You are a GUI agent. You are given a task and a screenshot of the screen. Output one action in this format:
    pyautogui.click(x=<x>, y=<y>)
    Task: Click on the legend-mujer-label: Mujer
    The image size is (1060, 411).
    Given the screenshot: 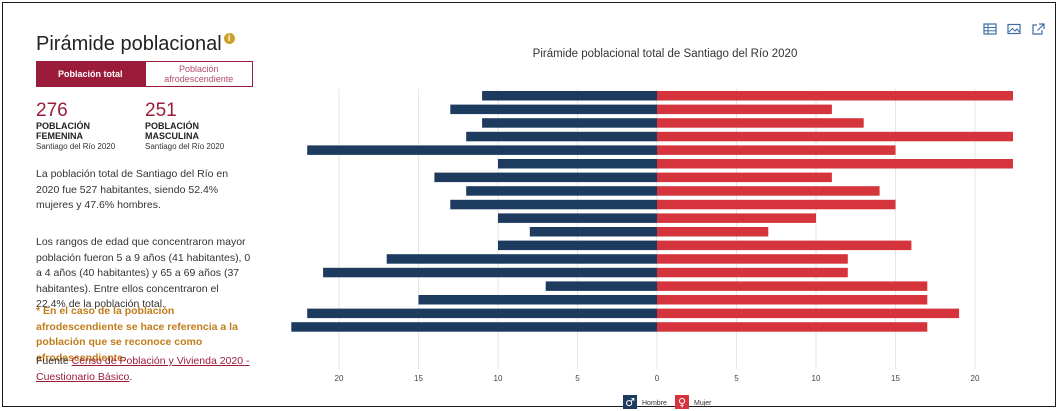 What is the action you would take?
    pyautogui.click(x=703, y=403)
    